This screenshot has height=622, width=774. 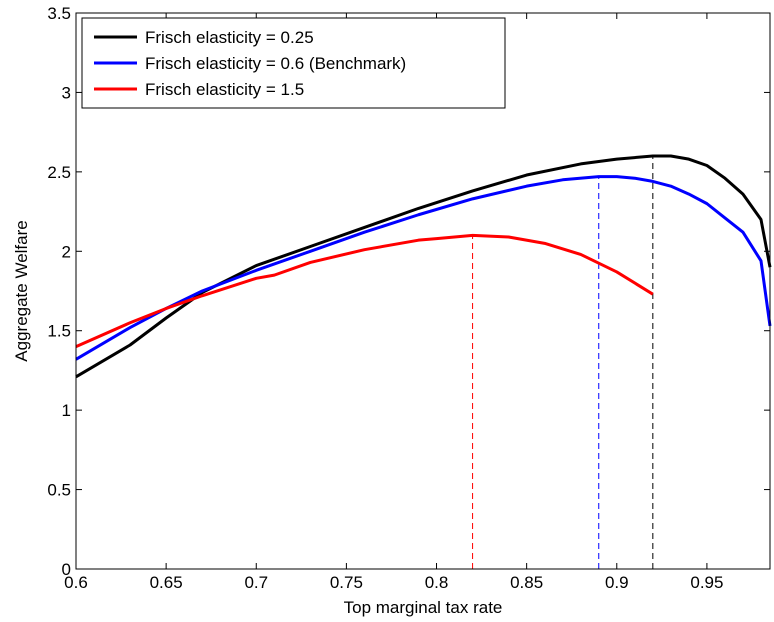 I want to click on x-tick-label: 0.9, so click(x=617, y=582).